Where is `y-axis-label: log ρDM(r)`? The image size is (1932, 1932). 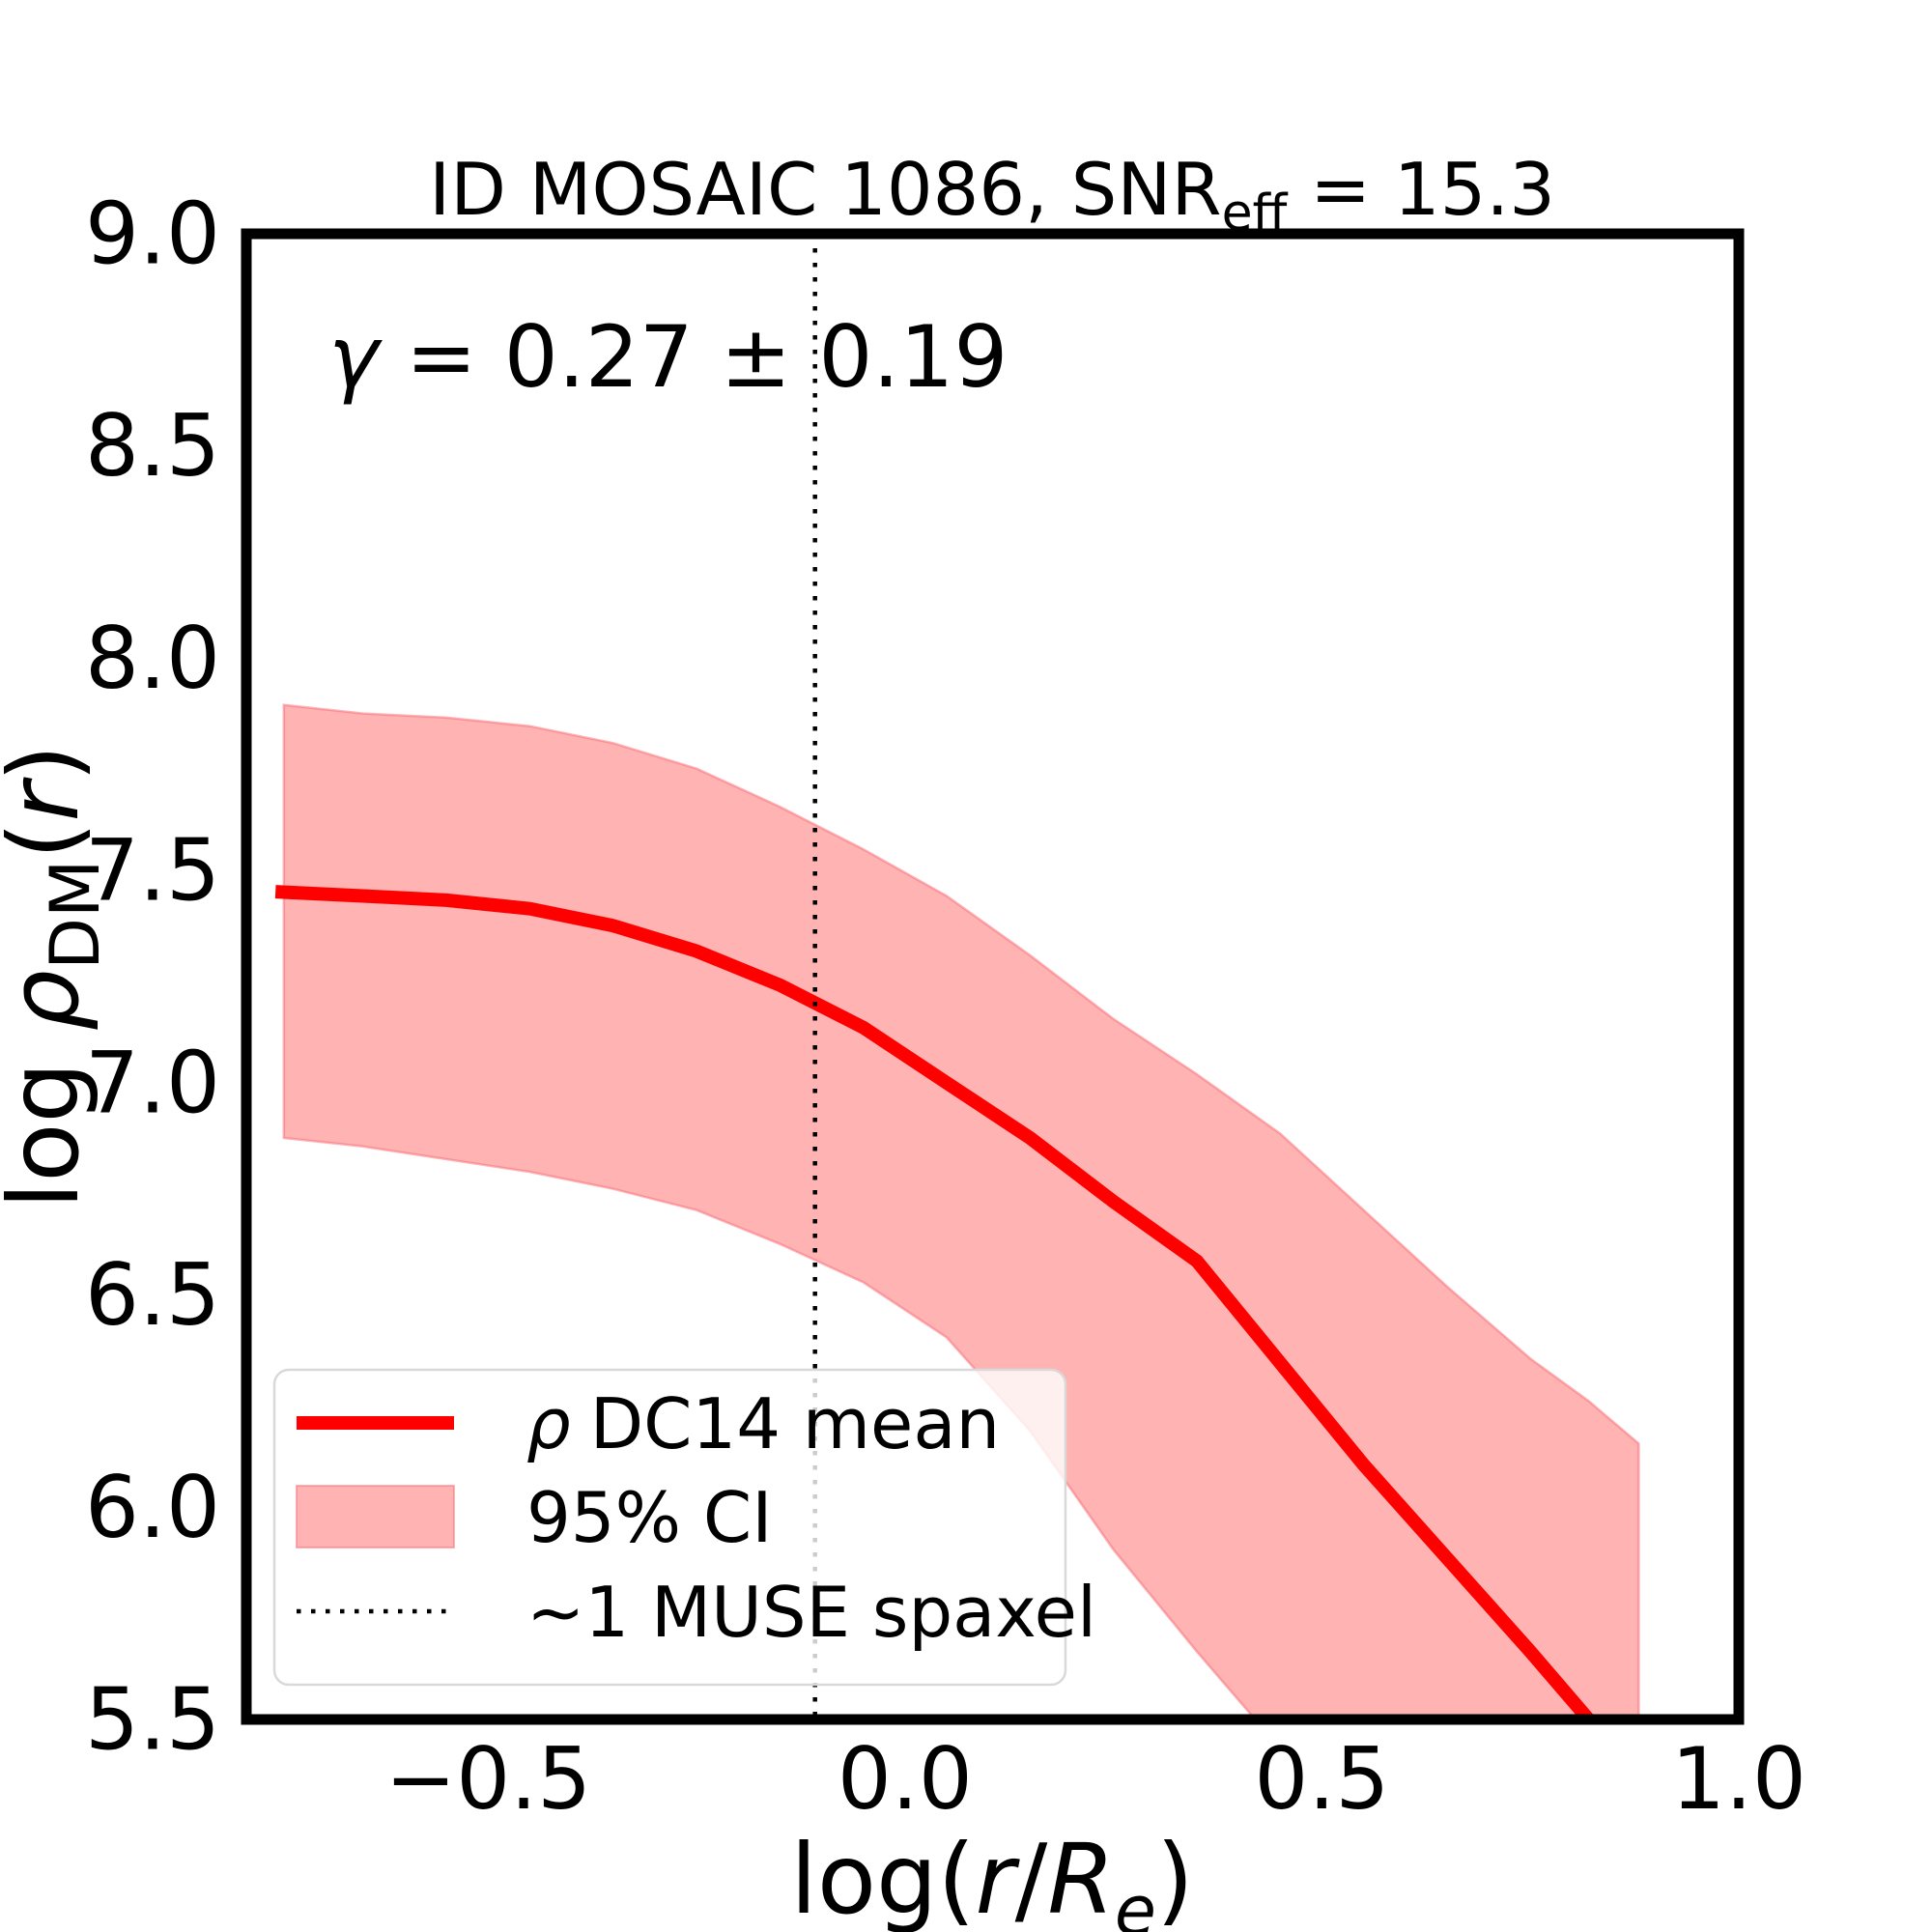 y-axis-label: log ρDM(r) is located at coordinates (57, 976).